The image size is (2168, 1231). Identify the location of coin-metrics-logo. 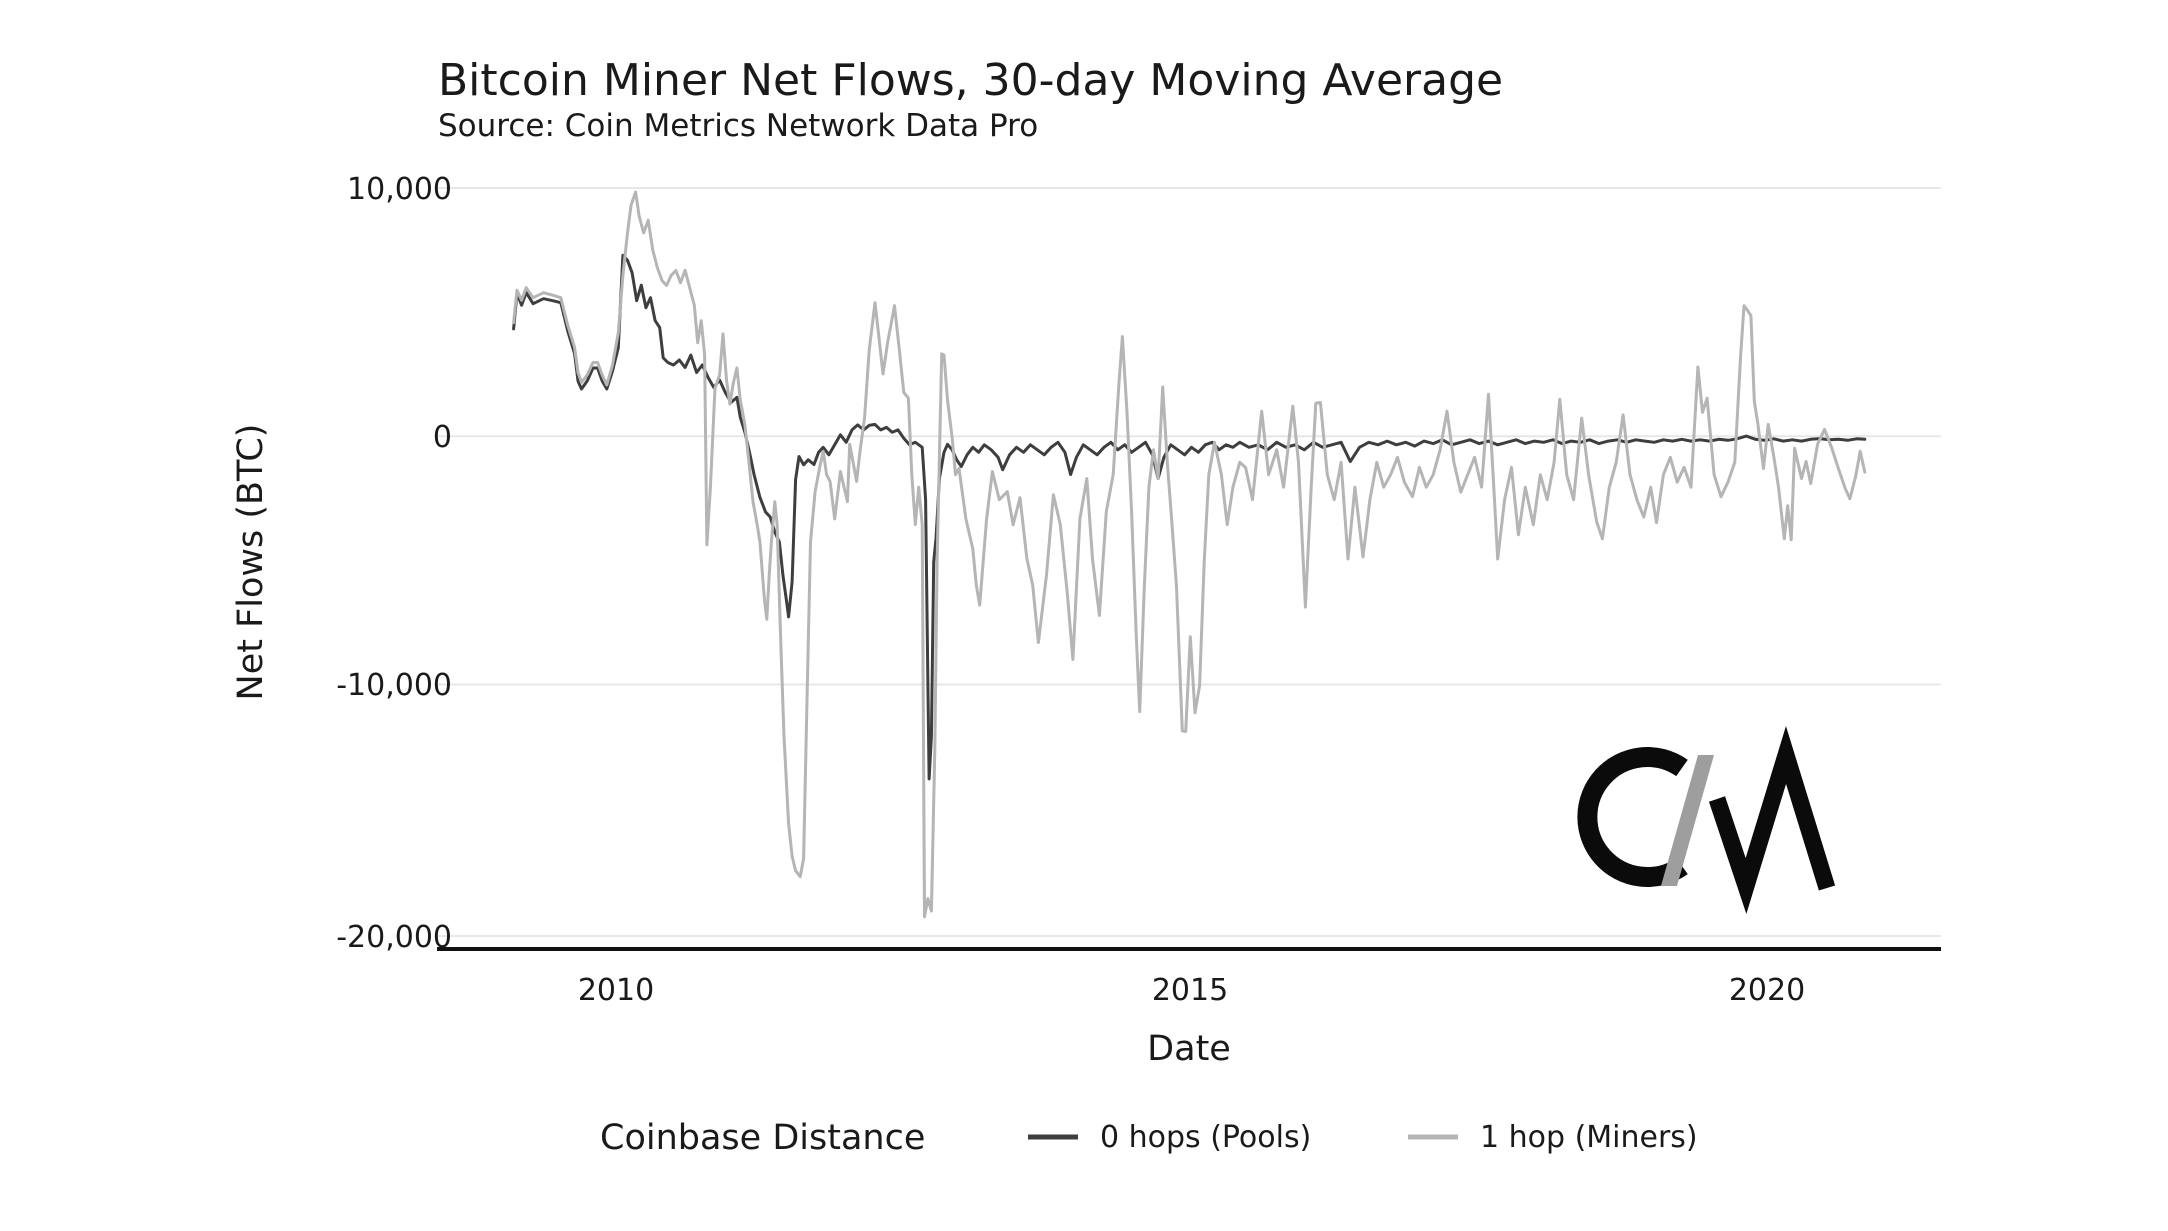
(1706, 820).